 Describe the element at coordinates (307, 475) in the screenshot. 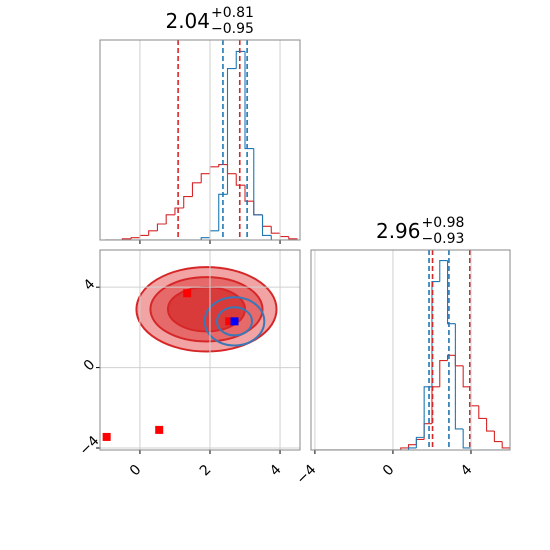

I see `x-tick-label: −4` at that location.